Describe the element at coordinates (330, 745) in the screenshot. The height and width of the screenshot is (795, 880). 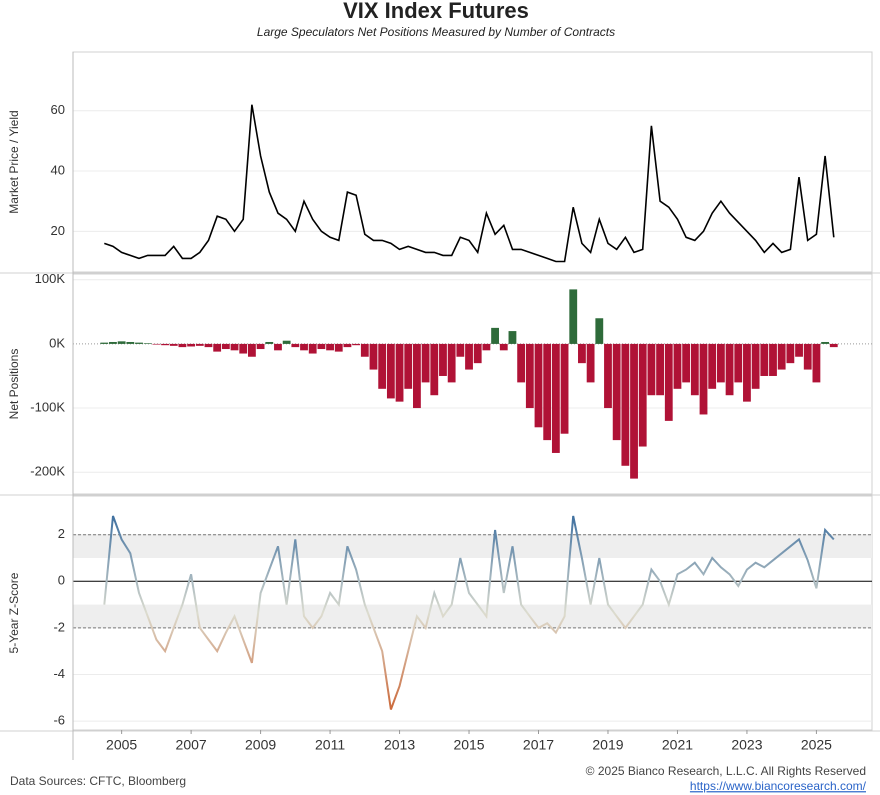
I see `x-tick-label: 2011` at that location.